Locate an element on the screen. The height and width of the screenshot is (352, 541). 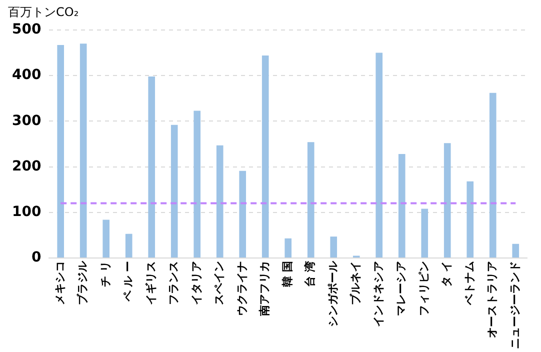
x-tick-label: フィリピン is located at coordinates (423, 288).